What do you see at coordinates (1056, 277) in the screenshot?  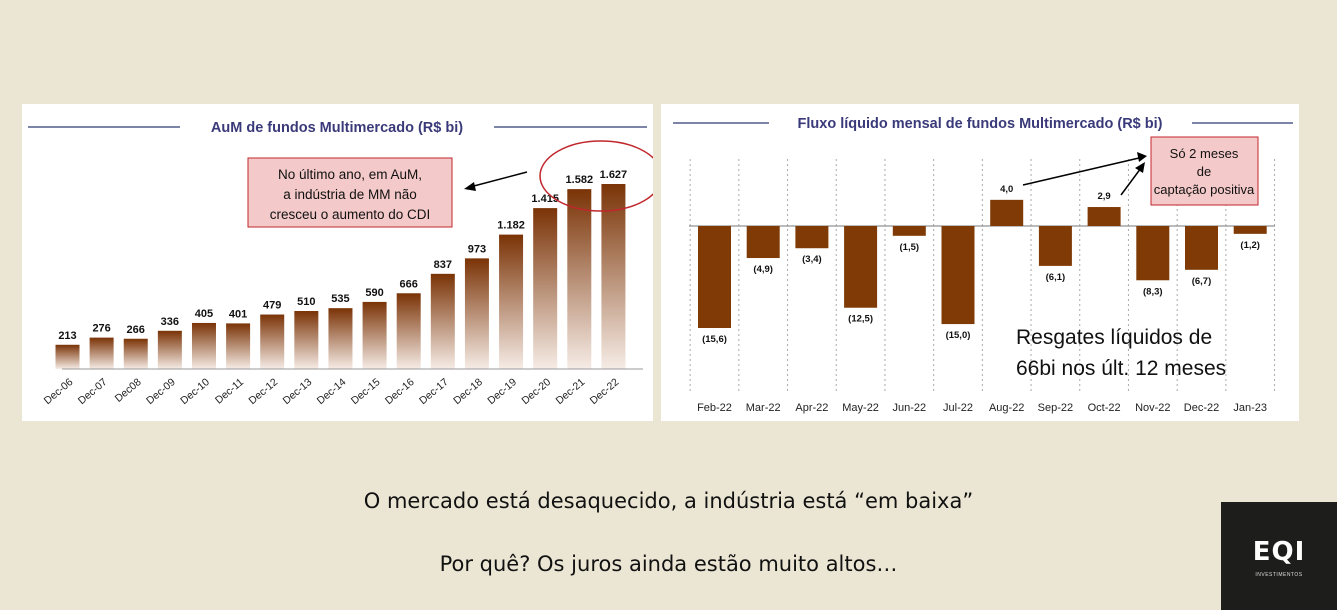 I see `flow-data-label: (6,1)` at bounding box center [1056, 277].